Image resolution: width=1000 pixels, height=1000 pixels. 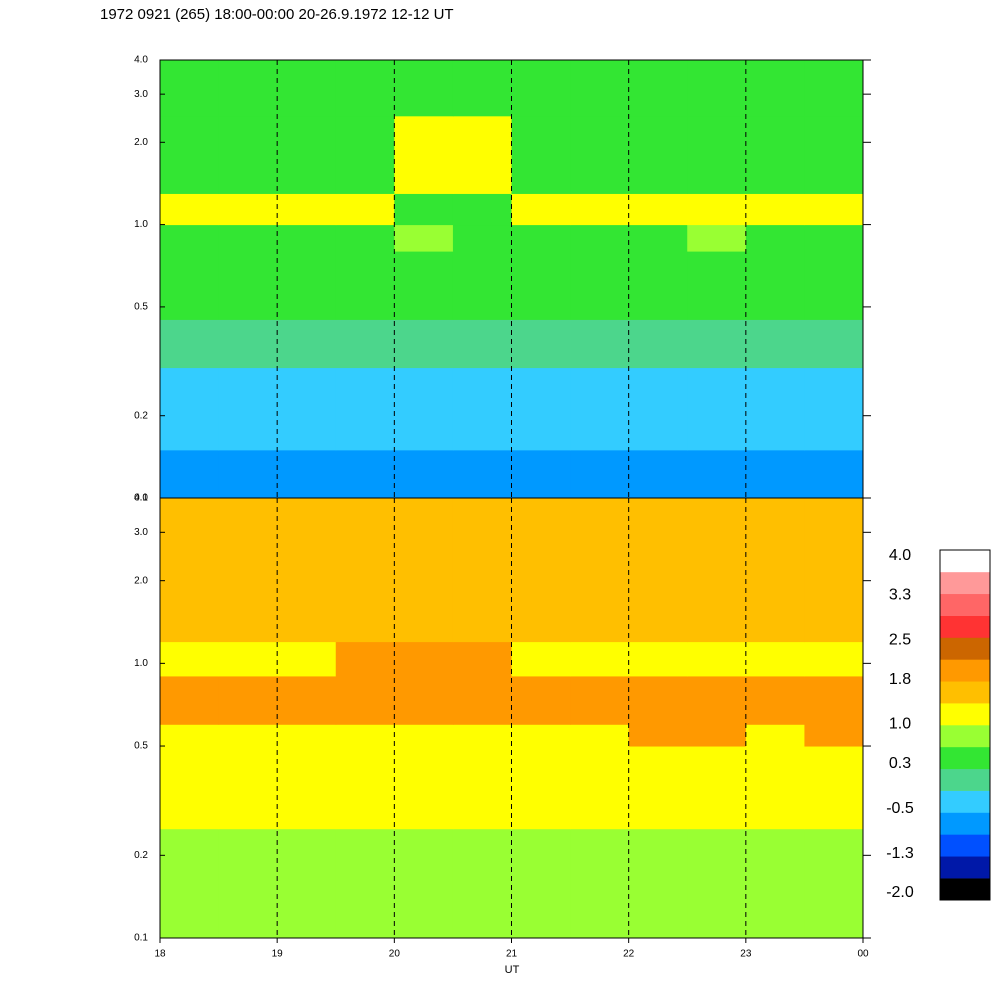 I want to click on x-tick-label: 20, so click(x=395, y=954).